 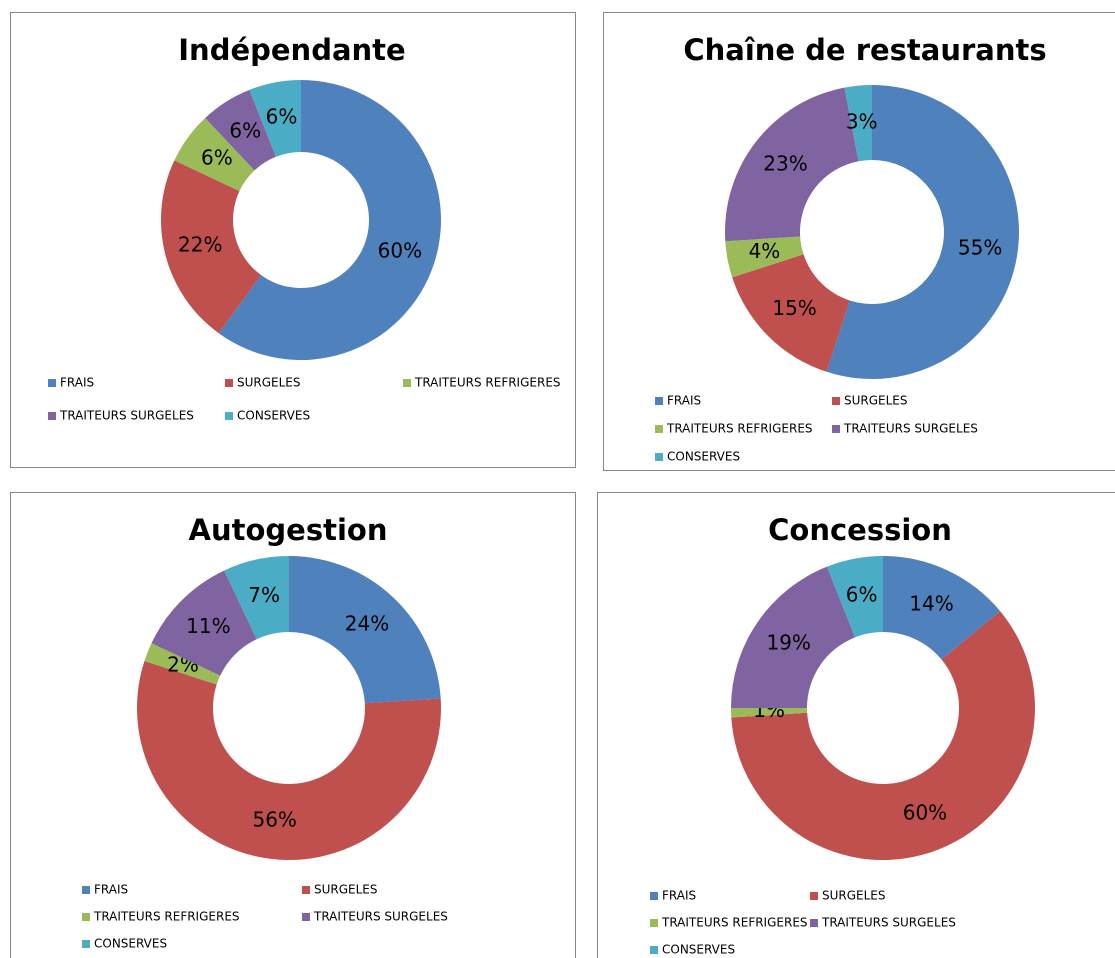 What do you see at coordinates (208, 626) in the screenshot?
I see `data-label: 11%` at bounding box center [208, 626].